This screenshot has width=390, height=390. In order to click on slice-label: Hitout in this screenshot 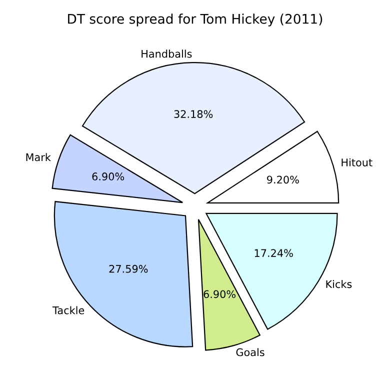, I will do `click(357, 162)`.